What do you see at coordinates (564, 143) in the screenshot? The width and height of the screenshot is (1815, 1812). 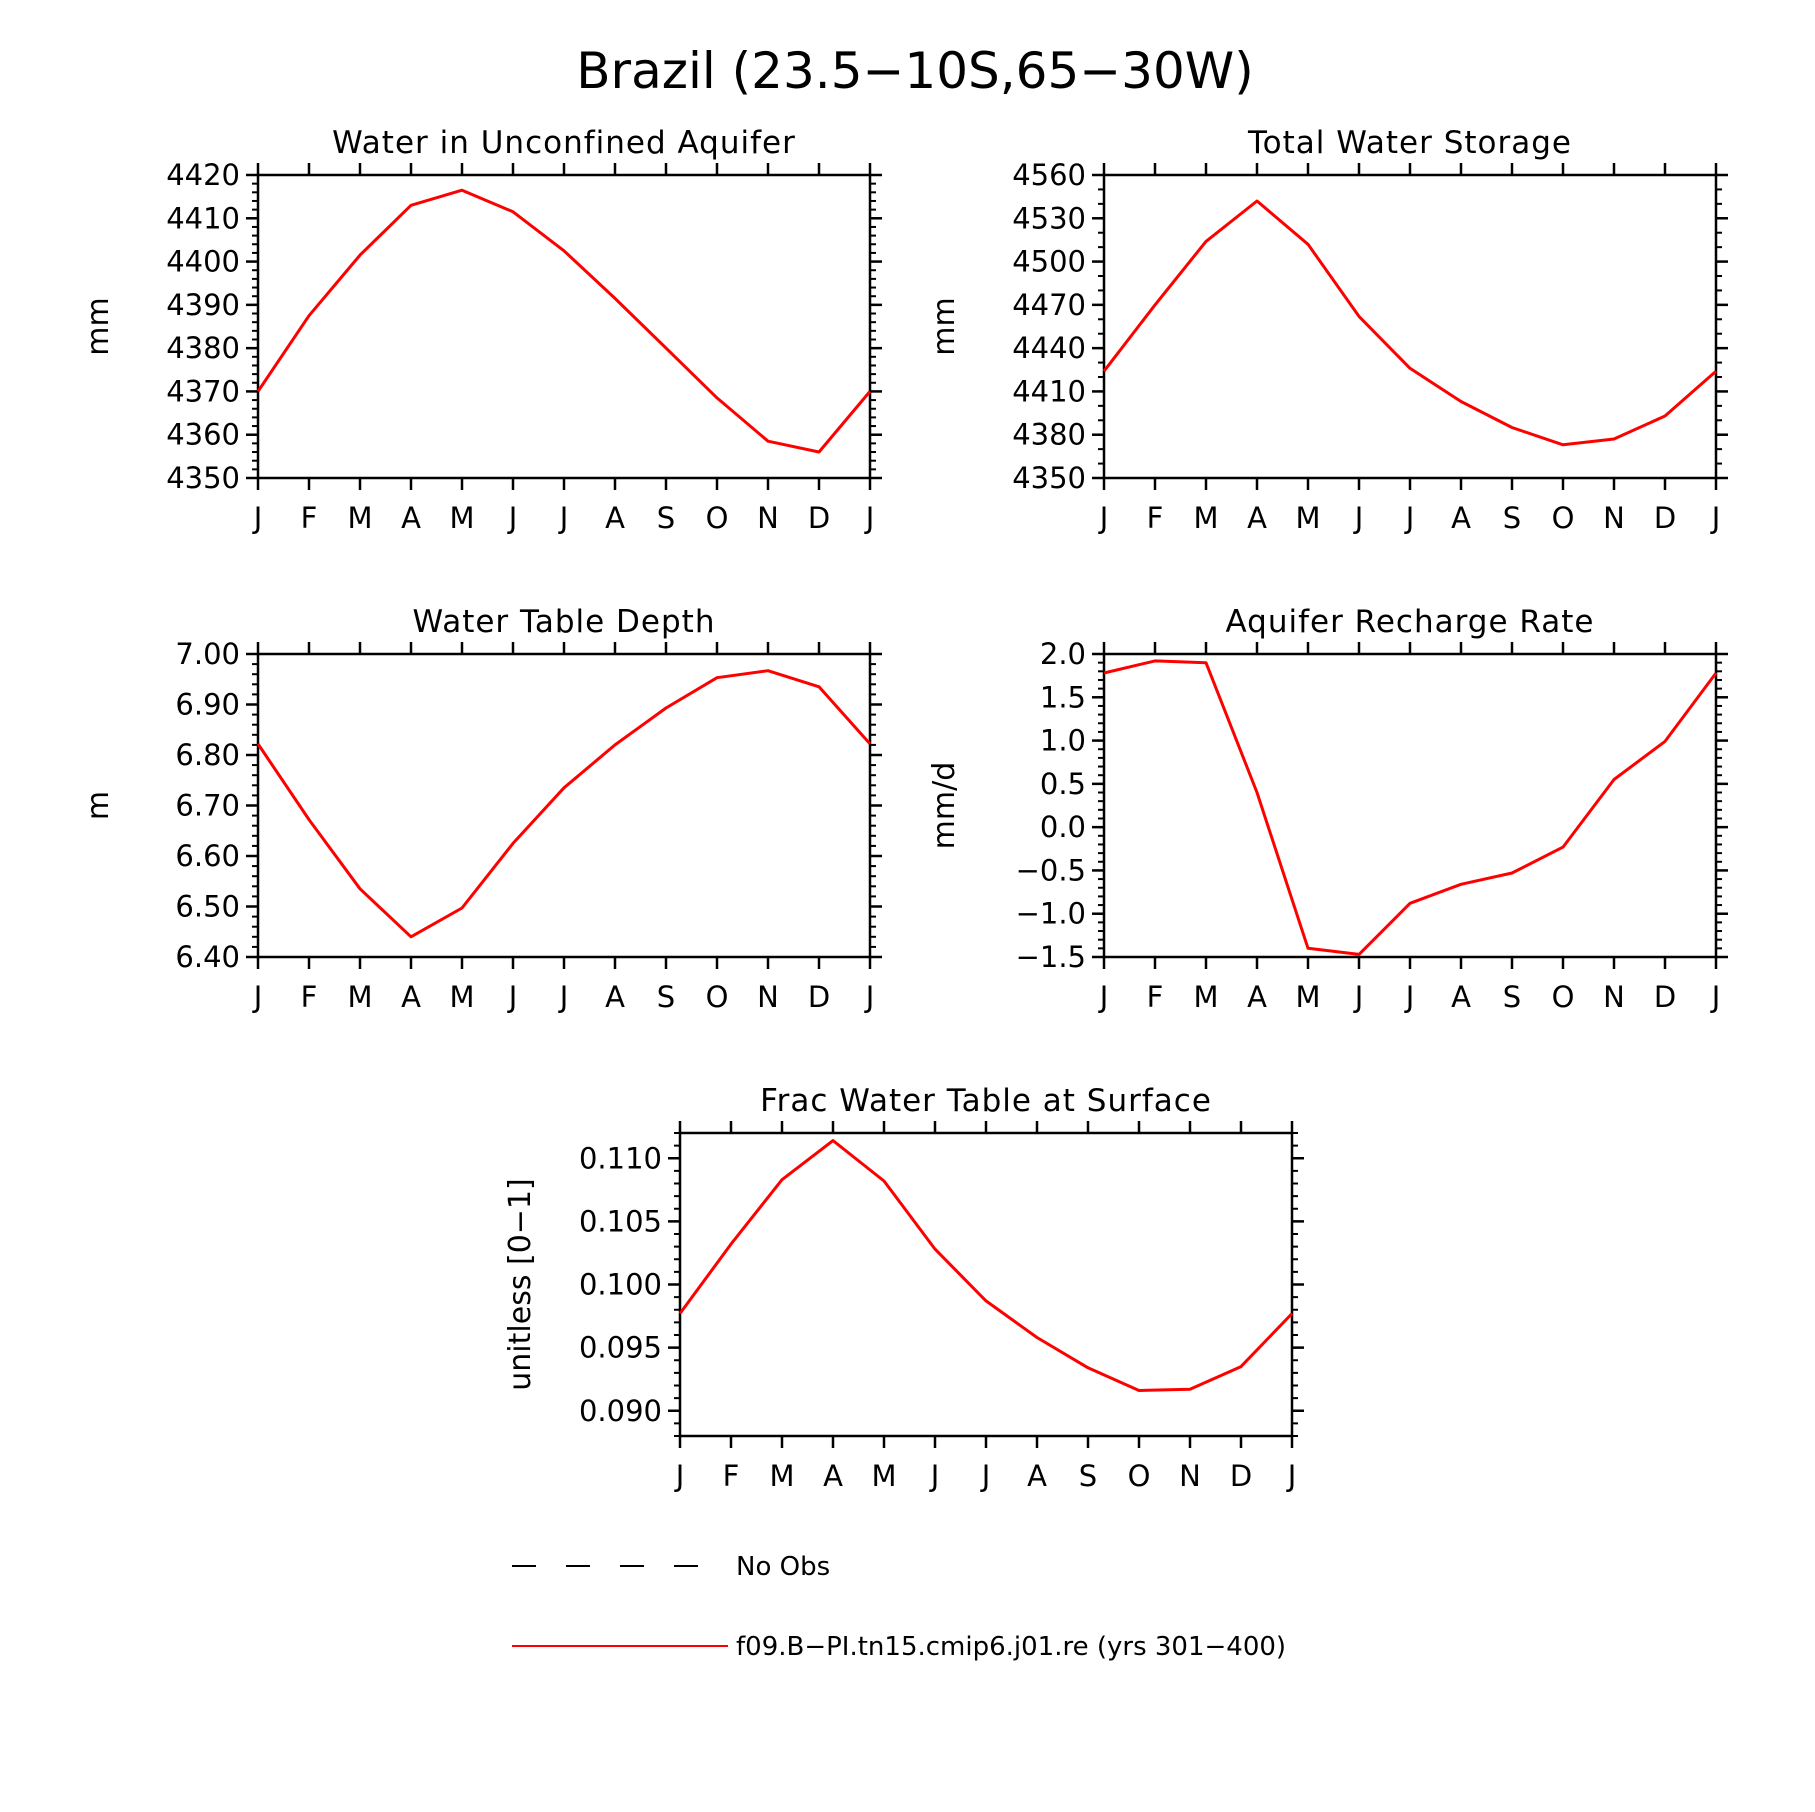 I see `panel-title: Water in Unconfined Aquifer` at bounding box center [564, 143].